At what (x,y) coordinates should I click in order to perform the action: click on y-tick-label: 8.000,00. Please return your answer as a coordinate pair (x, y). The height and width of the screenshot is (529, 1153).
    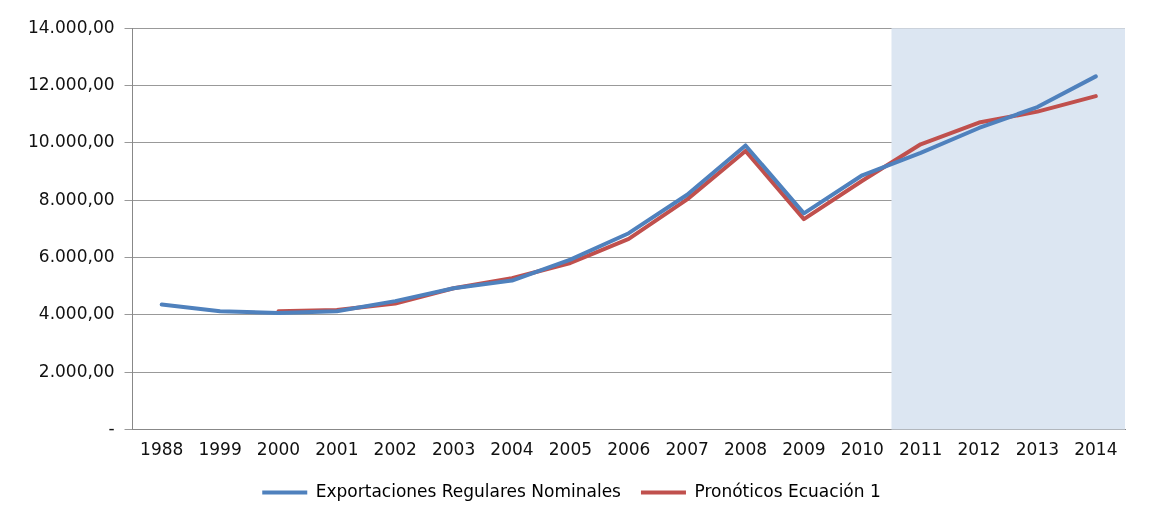
    Looking at the image, I should click on (76, 198).